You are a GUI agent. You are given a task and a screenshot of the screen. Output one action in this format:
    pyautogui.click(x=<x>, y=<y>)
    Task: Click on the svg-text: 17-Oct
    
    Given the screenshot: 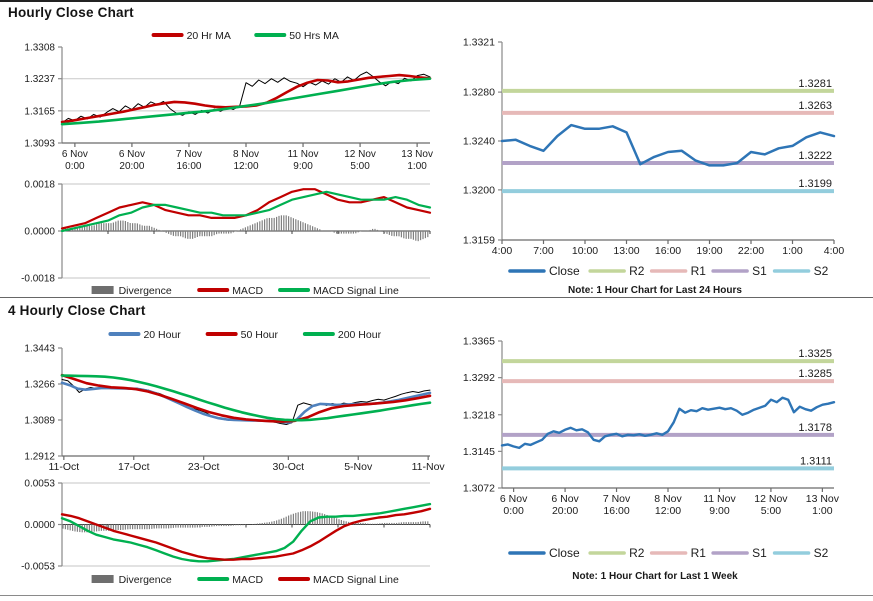 What is the action you would take?
    pyautogui.click(x=134, y=467)
    